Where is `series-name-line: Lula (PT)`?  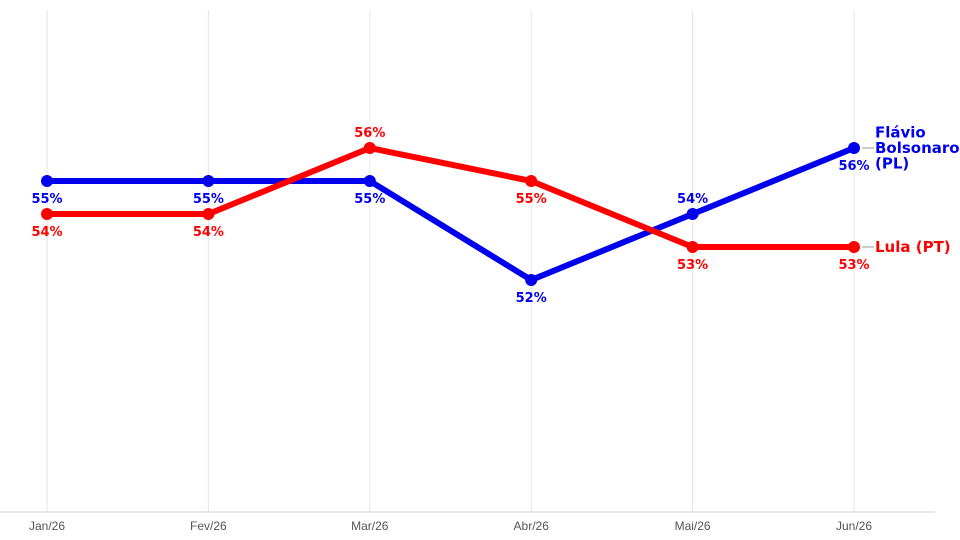 series-name-line: Lula (PT) is located at coordinates (913, 247).